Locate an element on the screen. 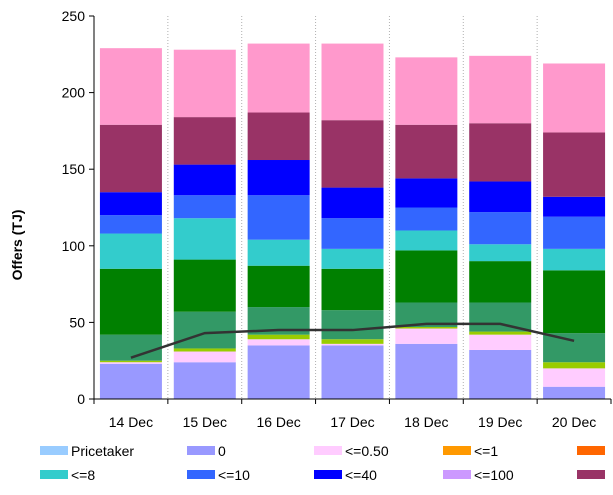 The image size is (613, 495). legend-label: <=0.50 is located at coordinates (367, 451).